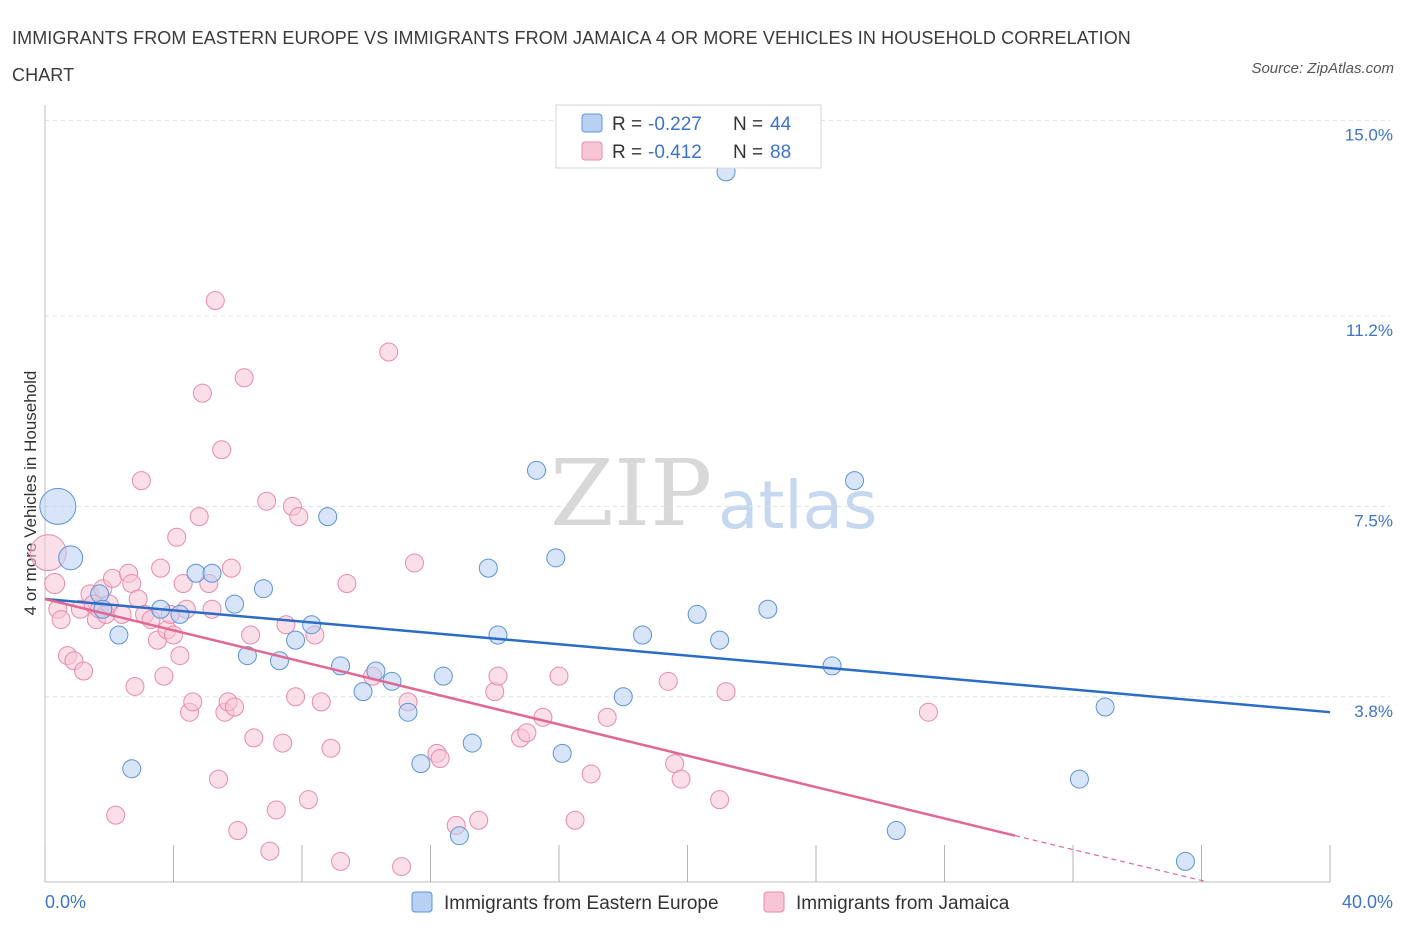  What do you see at coordinates (781, 124) in the screenshot?
I see `legend-n-value-eastern-europe: 44` at bounding box center [781, 124].